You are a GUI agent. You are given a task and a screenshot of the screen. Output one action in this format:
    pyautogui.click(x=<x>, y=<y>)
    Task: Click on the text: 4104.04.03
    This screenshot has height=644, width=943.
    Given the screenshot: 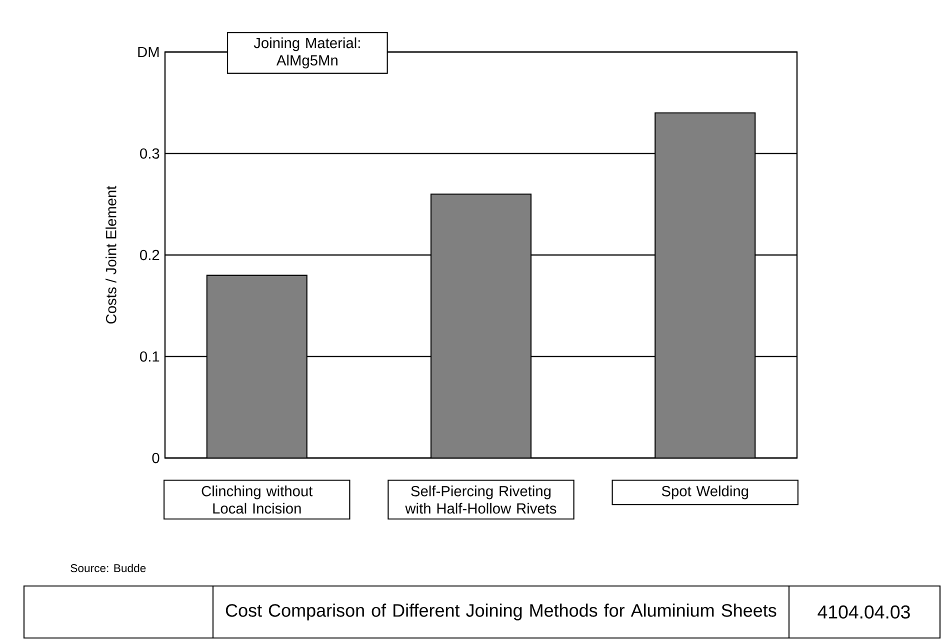 What is the action you would take?
    pyautogui.click(x=864, y=612)
    